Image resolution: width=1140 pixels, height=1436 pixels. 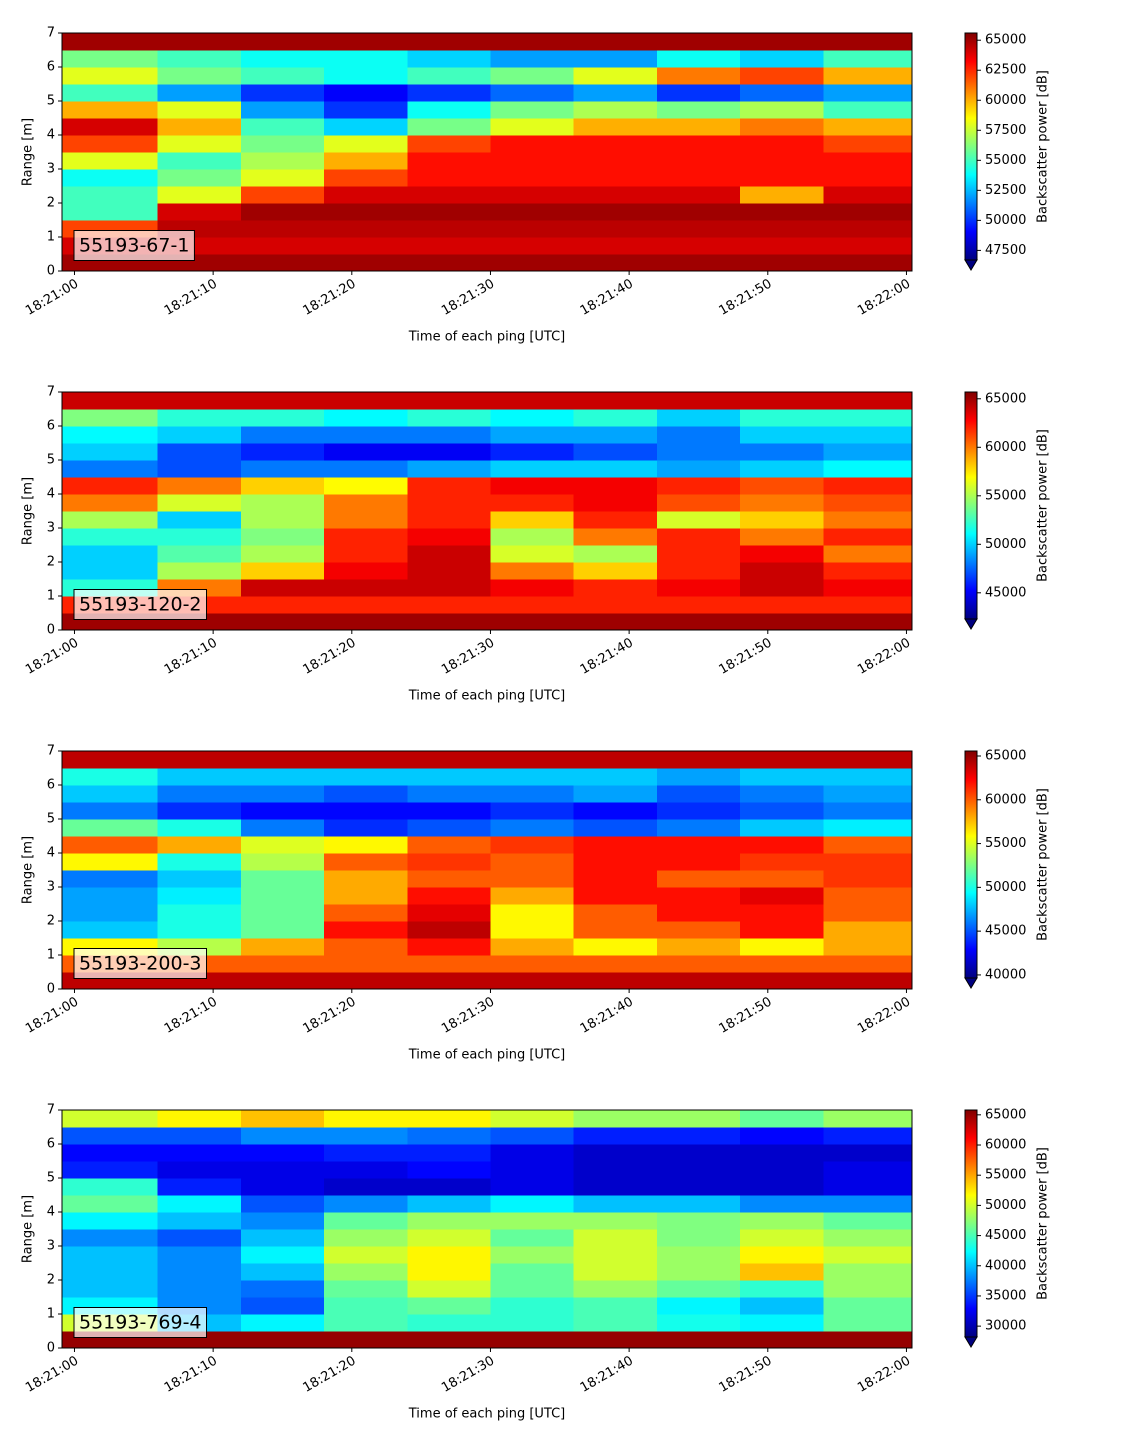 What do you see at coordinates (51, 169) in the screenshot?
I see `y-tick-label: 3` at bounding box center [51, 169].